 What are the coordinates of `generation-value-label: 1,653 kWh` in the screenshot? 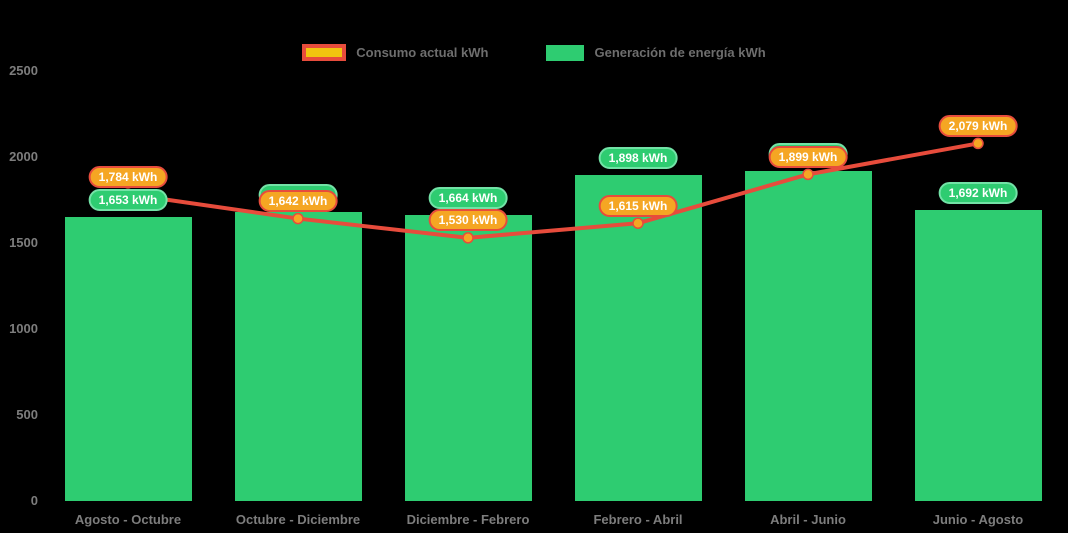 It's located at (128, 199).